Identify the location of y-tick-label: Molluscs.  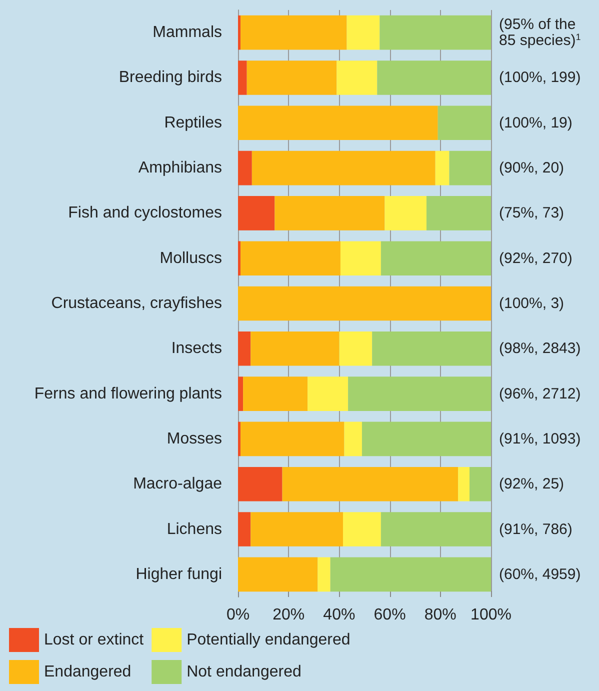
(191, 258).